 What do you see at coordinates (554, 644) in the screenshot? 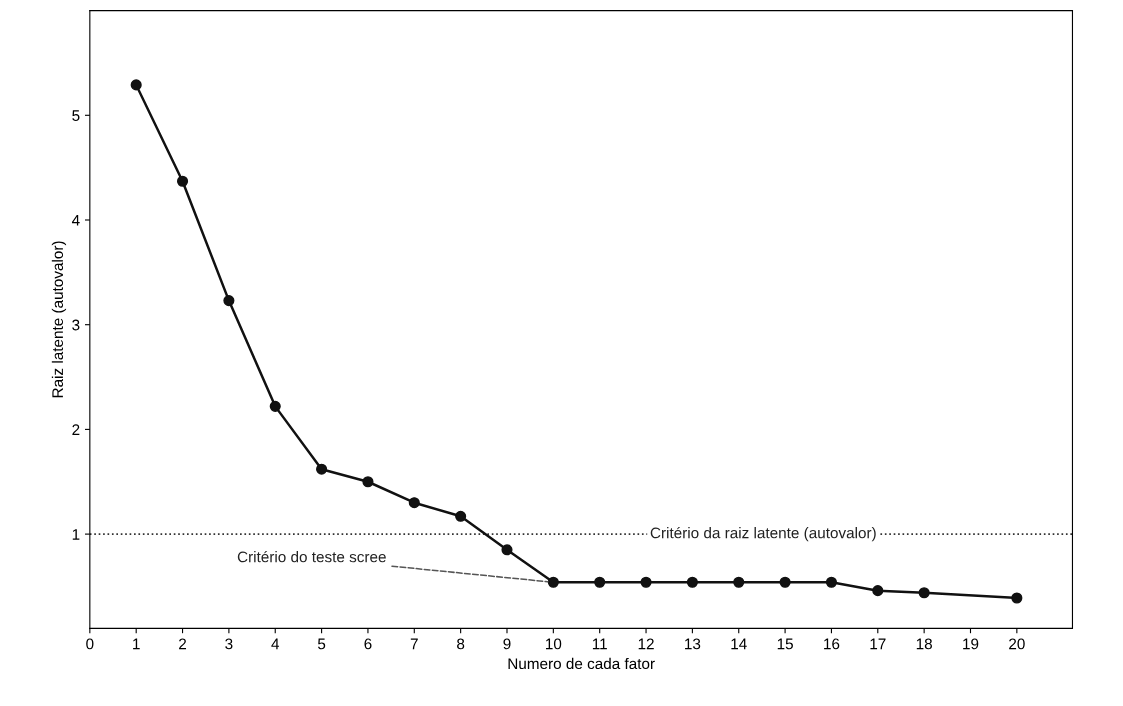
I see `x-tick-label: 10` at bounding box center [554, 644].